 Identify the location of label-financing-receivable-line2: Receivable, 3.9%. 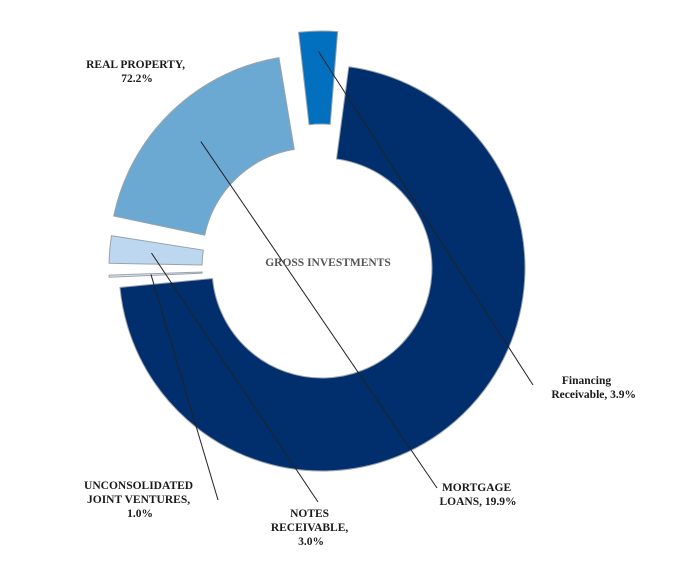
(593, 395).